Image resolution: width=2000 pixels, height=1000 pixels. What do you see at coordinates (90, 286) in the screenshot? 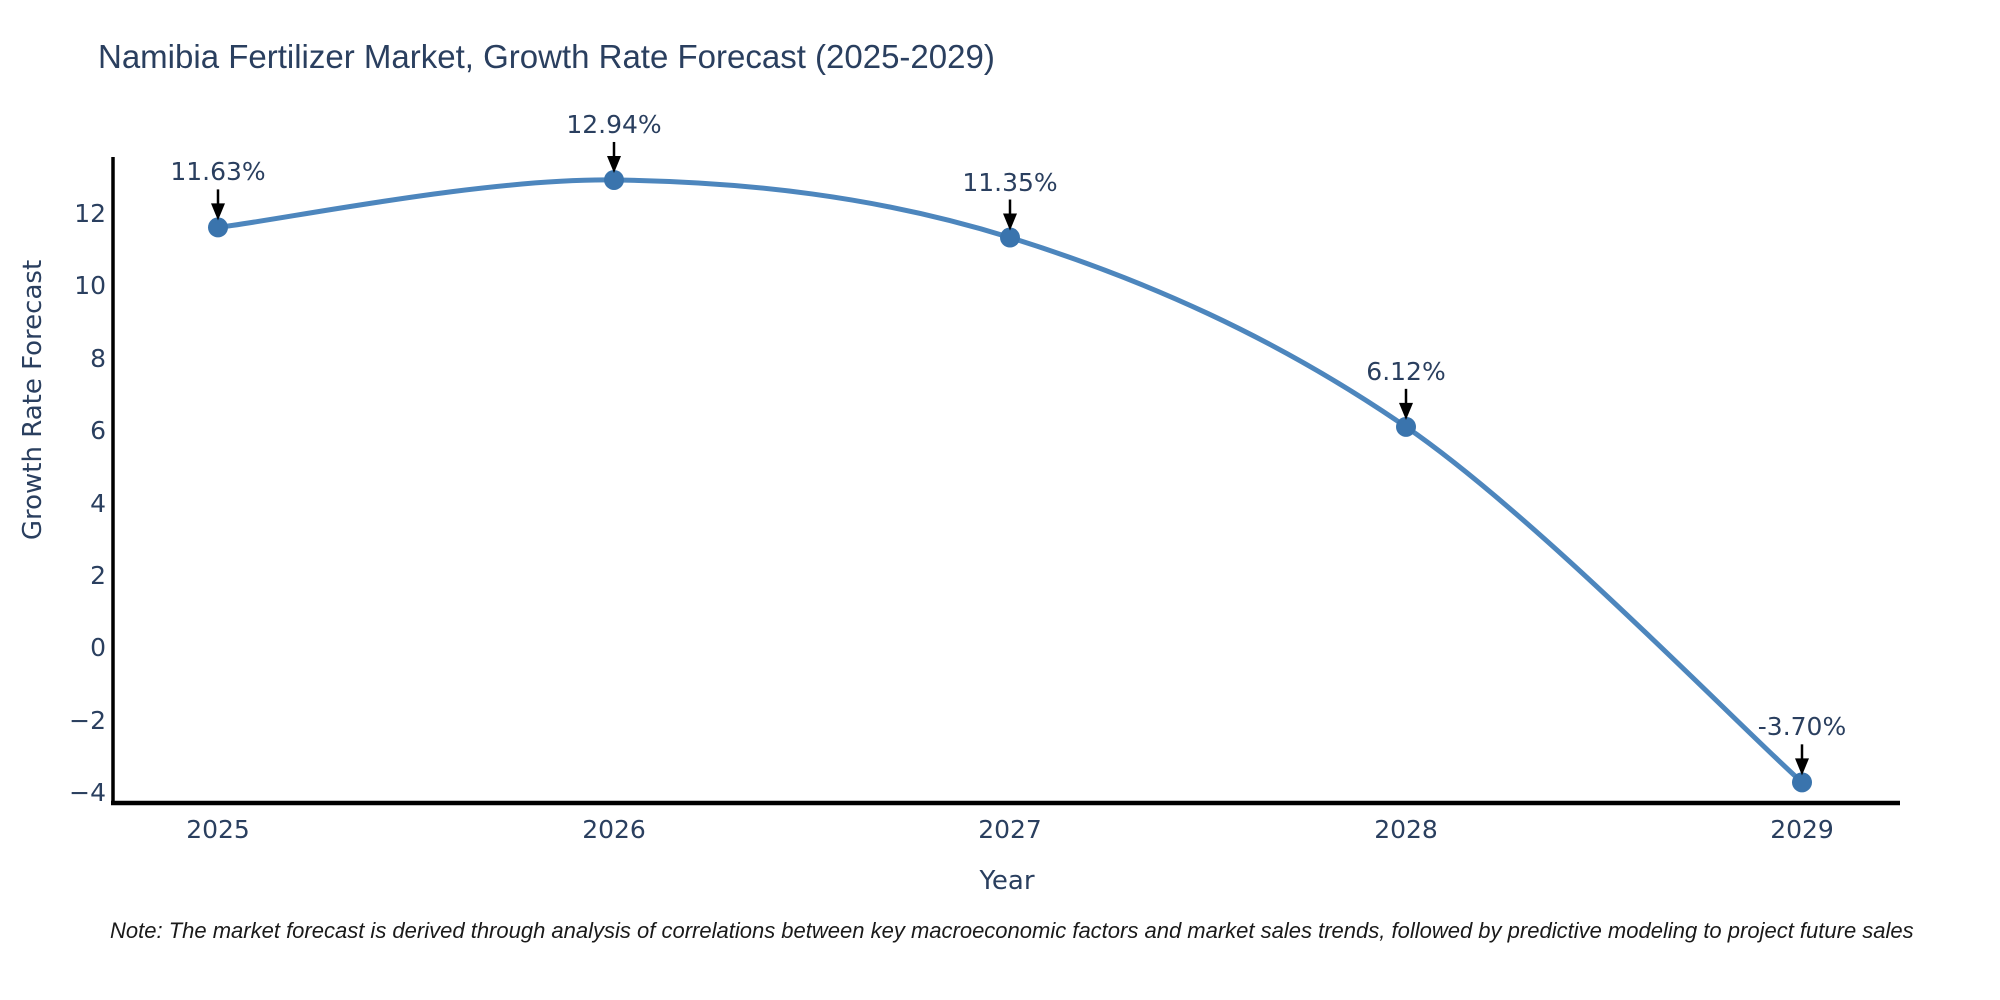
I see `y-tick-label: 10` at bounding box center [90, 286].